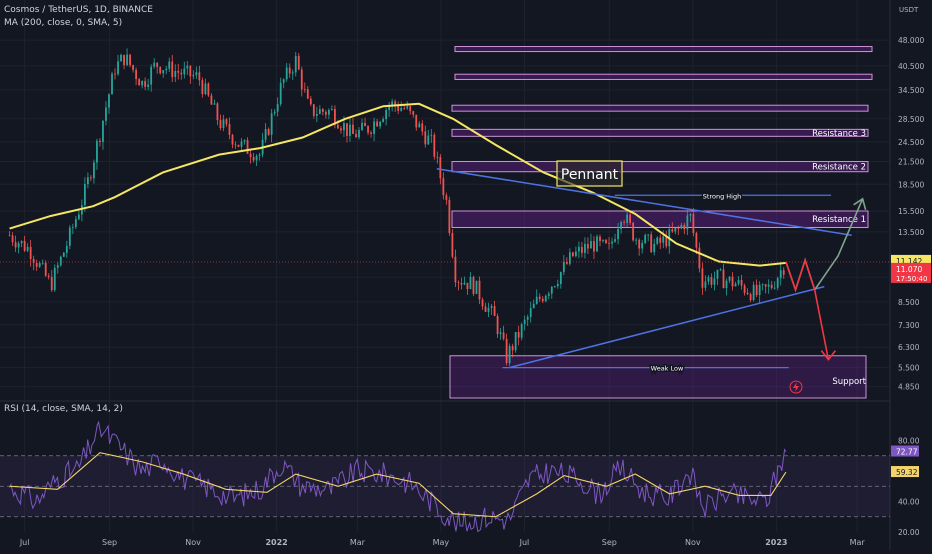  What do you see at coordinates (911, 279) in the screenshot?
I see `countdown-label: 17:50:40` at bounding box center [911, 279].